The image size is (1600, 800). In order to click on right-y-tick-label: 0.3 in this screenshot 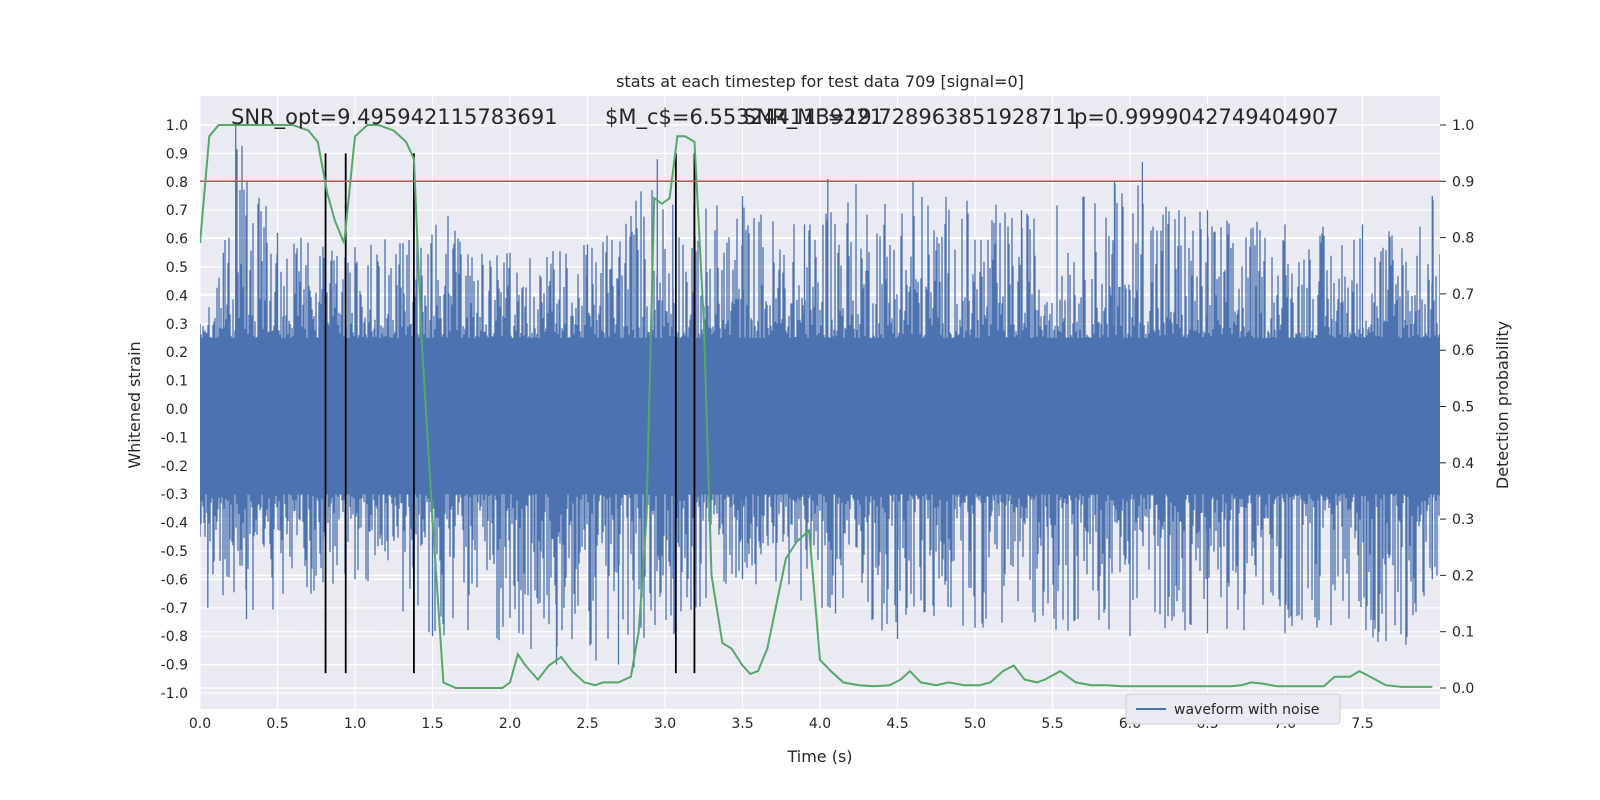, I will do `click(1463, 520)`.